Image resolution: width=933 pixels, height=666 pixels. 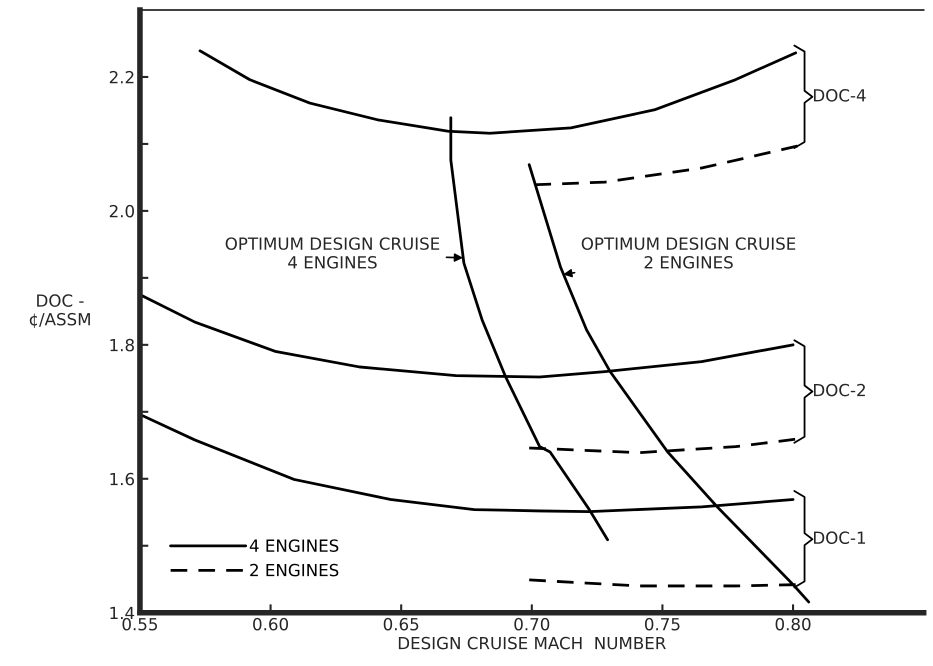 What do you see at coordinates (689, 253) in the screenshot?
I see `annotation: OPTIMUM DESIGN CRUISE 2 ENGINES` at bounding box center [689, 253].